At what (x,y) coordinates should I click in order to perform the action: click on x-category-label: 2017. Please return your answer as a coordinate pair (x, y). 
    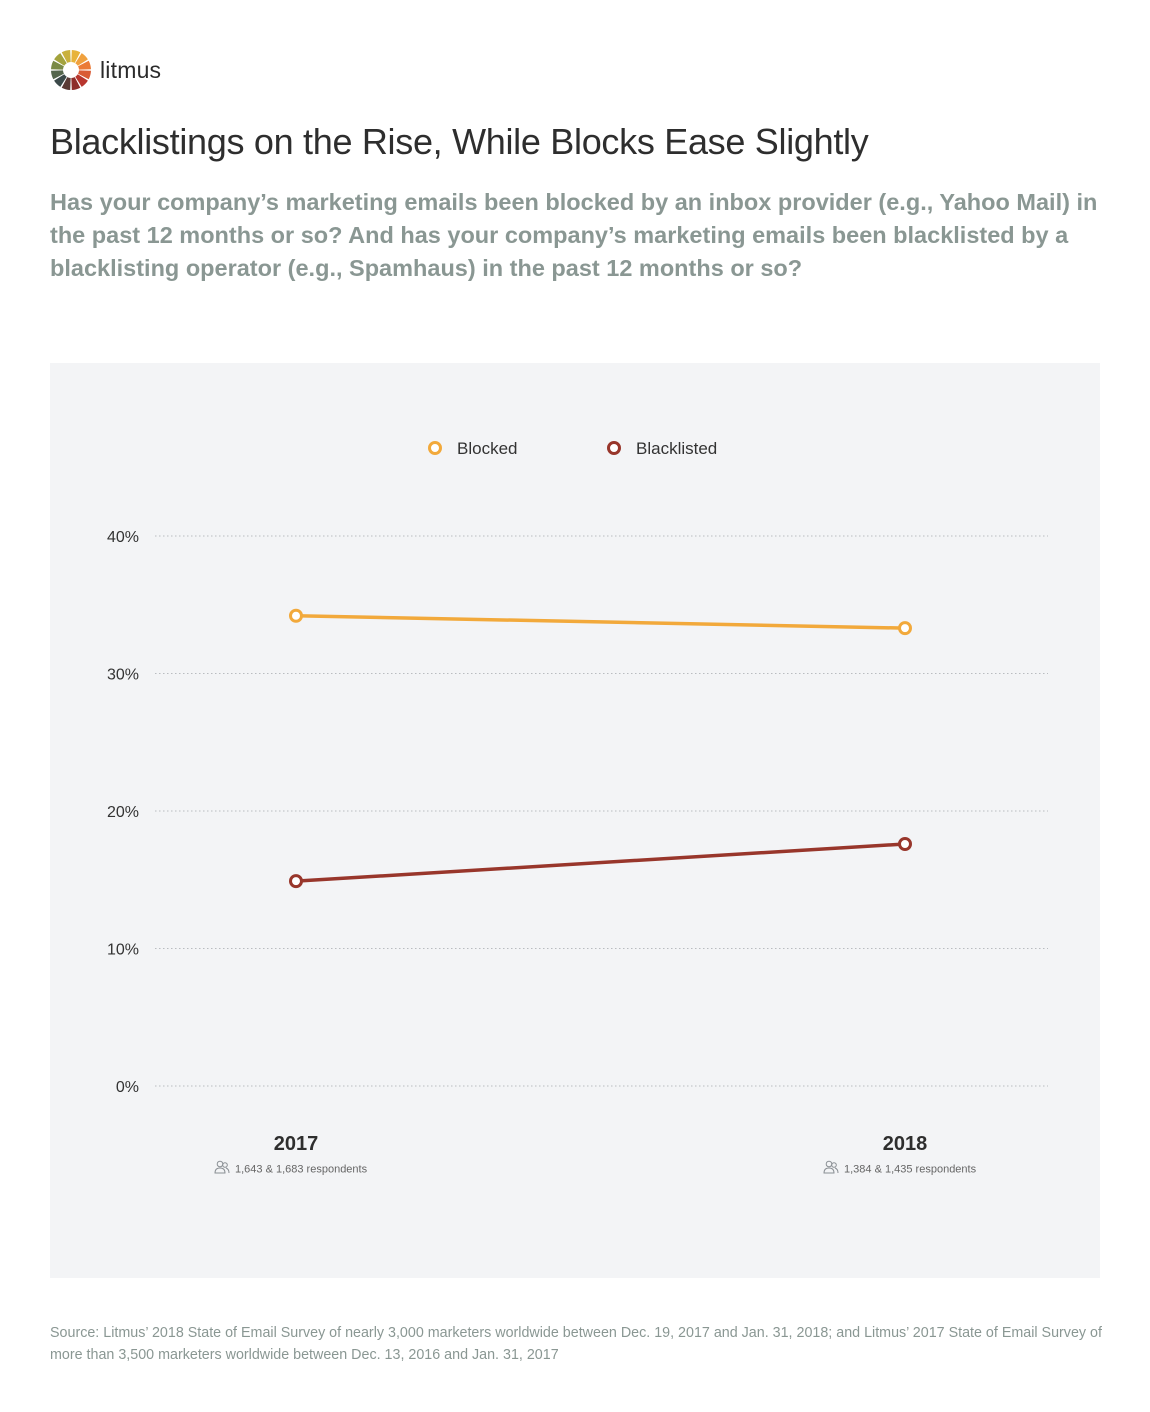
    Looking at the image, I should click on (296, 1144).